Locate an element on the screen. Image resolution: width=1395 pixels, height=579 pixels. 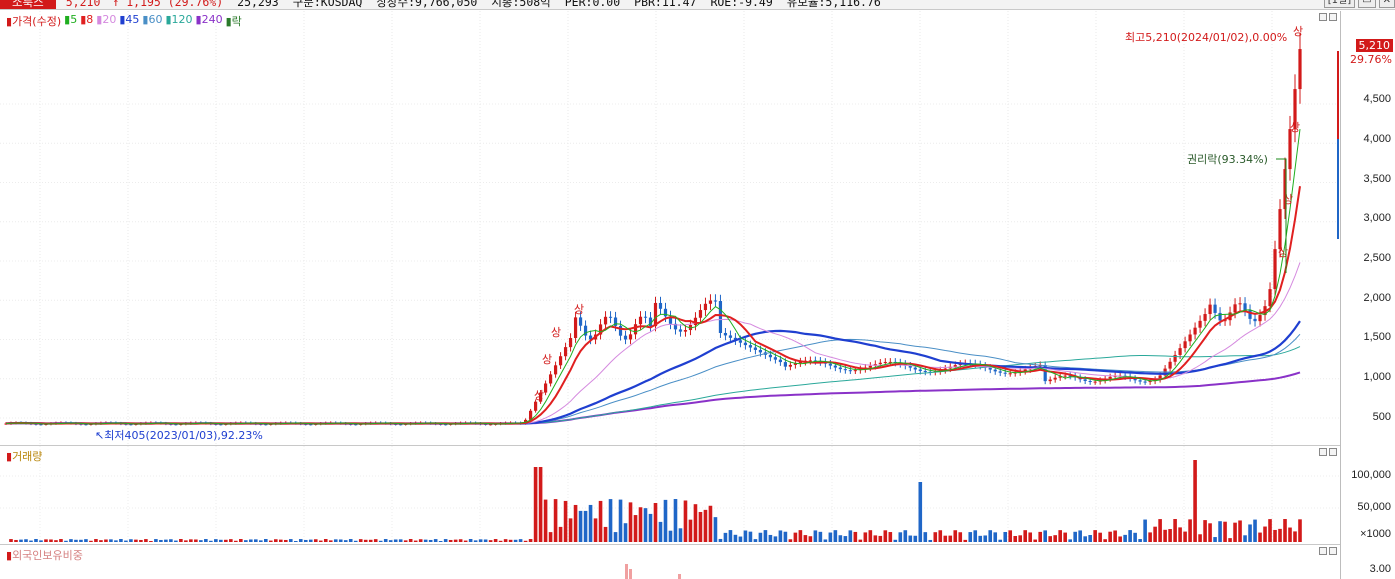
current-pct-label: 29.76% is located at coordinates (1371, 59).